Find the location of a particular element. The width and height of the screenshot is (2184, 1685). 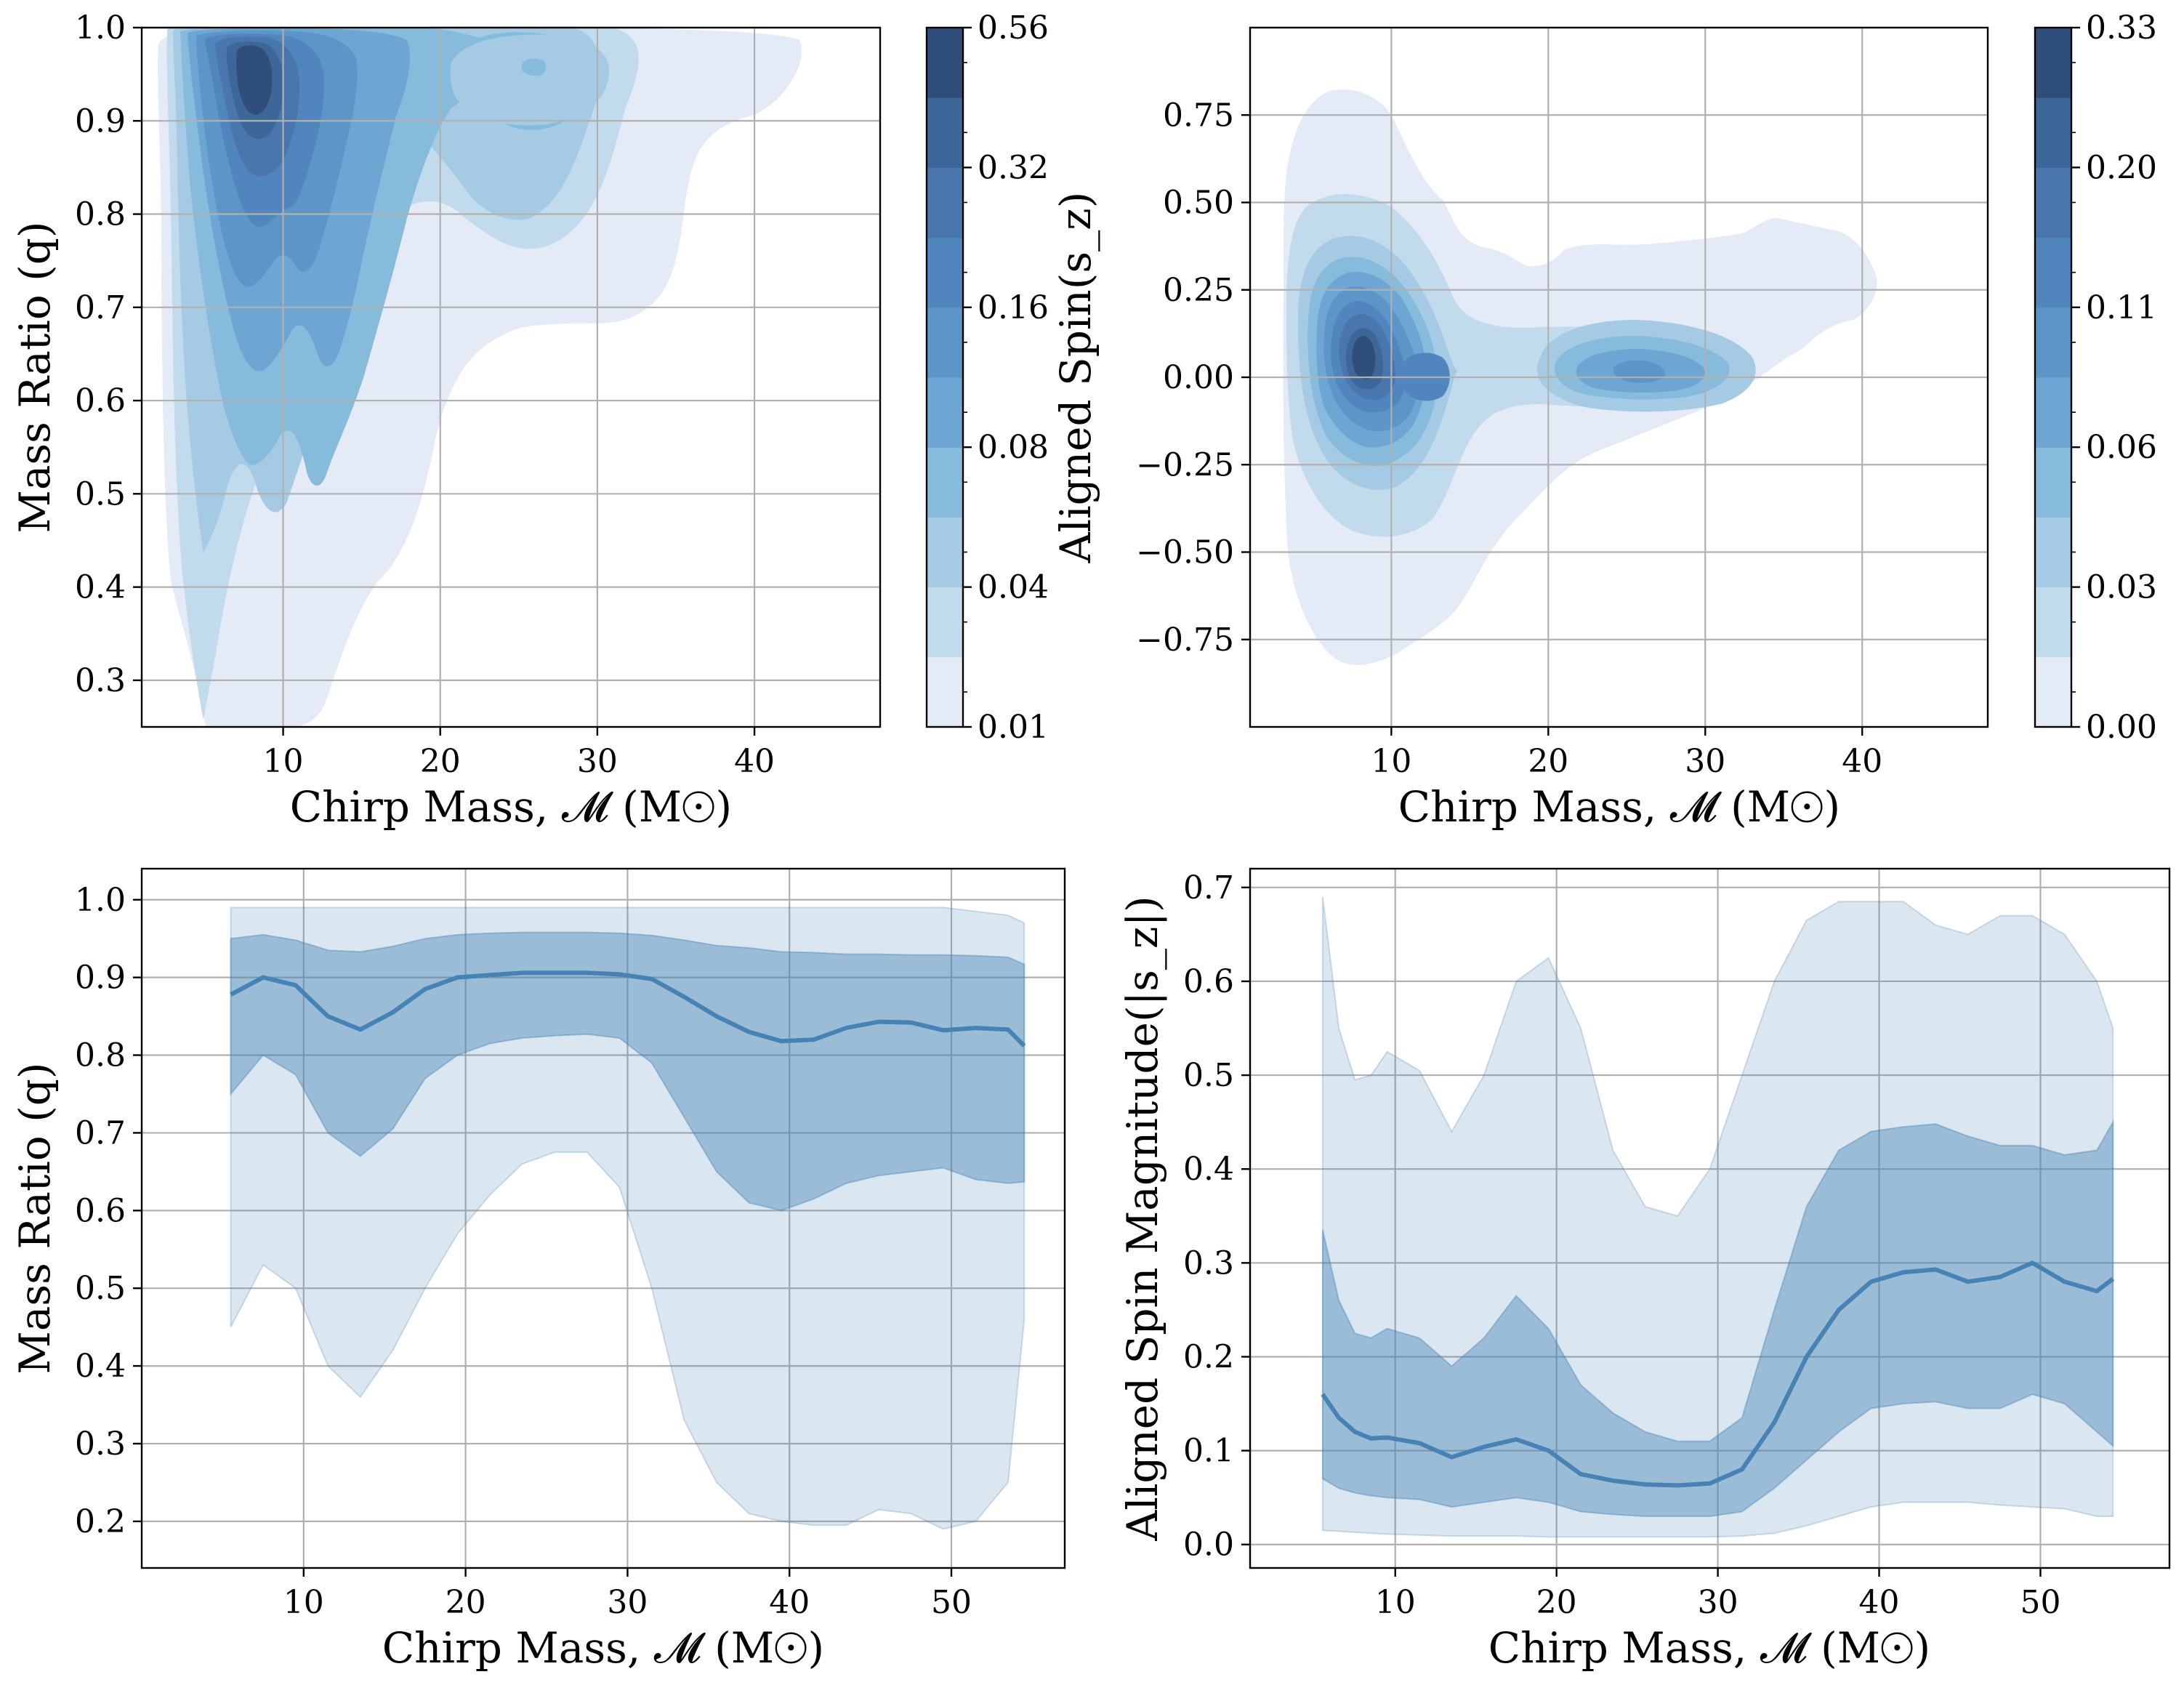

axes-frame is located at coordinates (511, 377).